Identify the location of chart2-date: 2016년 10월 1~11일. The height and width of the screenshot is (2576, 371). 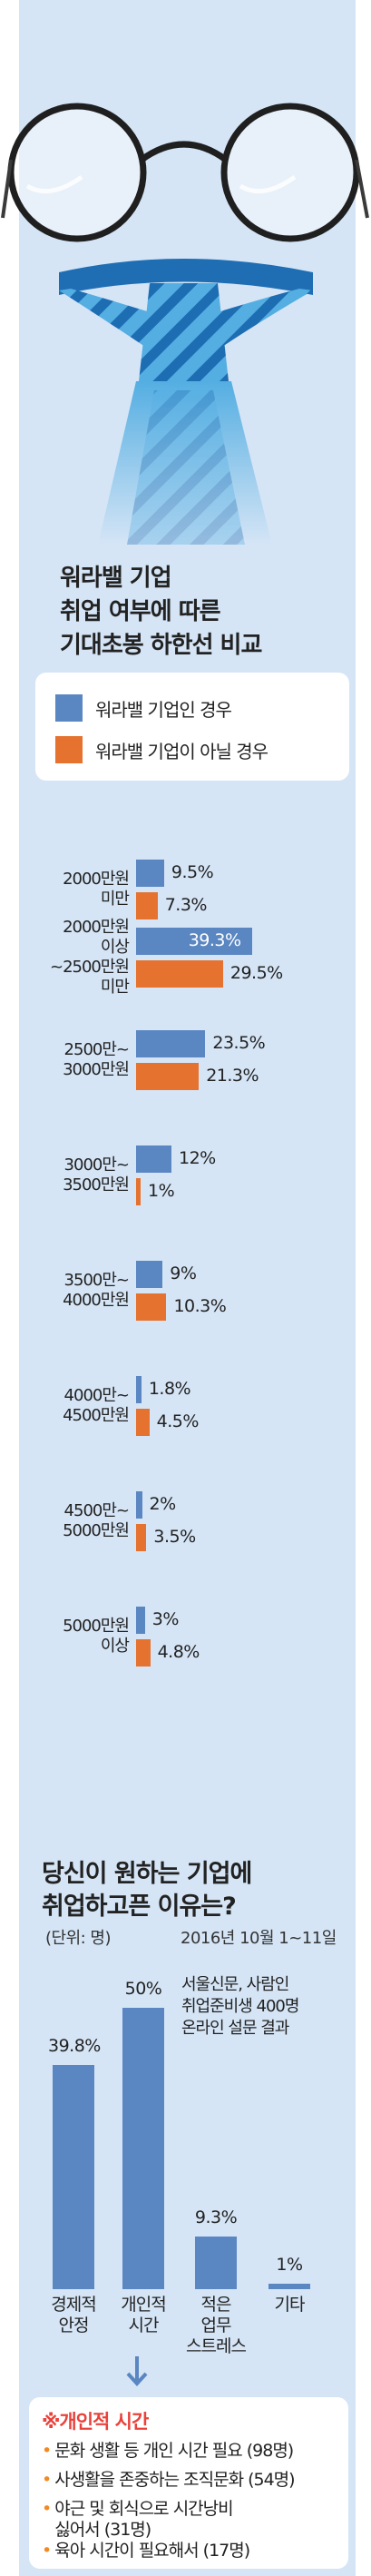
(259, 1938).